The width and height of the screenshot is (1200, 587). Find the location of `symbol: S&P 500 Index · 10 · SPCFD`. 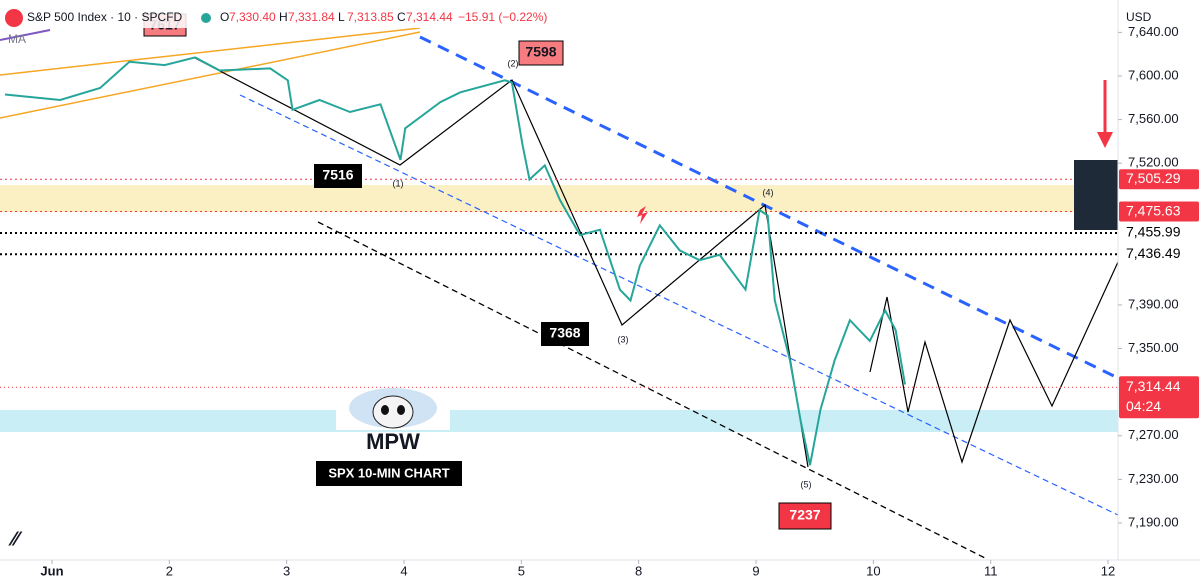

symbol: S&P 500 Index · 10 · SPCFD is located at coordinates (105, 17).